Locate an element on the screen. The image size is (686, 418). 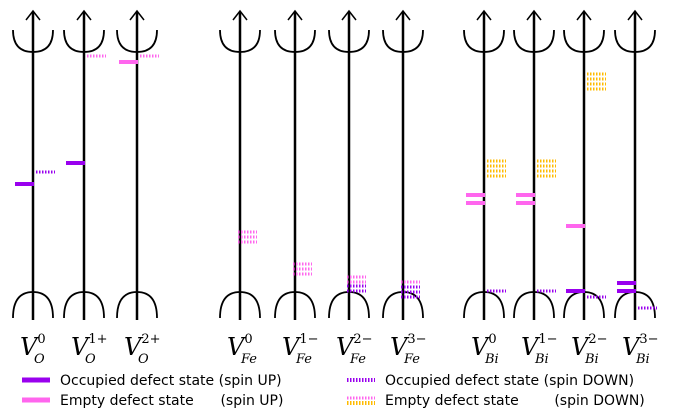
column-label: V0 Bi is located at coordinates (485, 349).